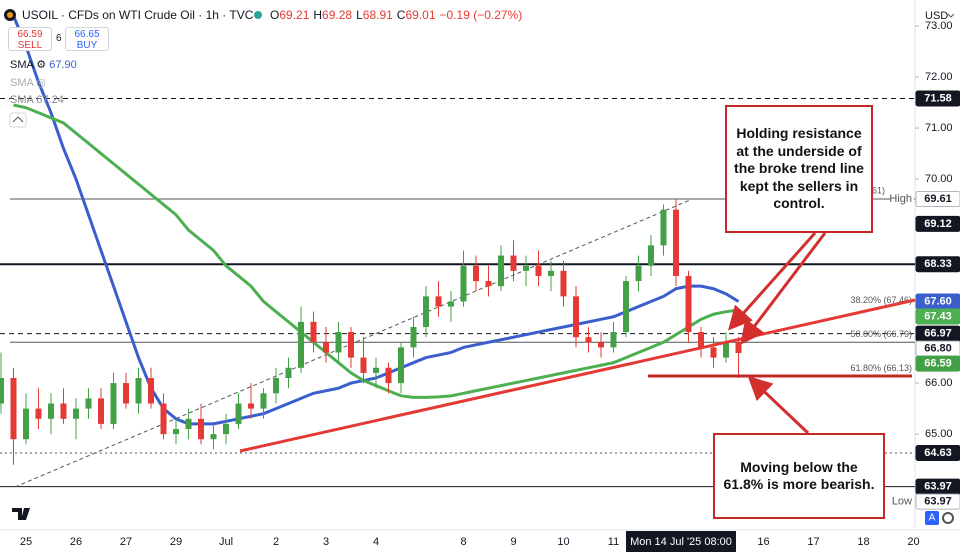 Image resolution: width=960 pixels, height=558 pixels. What do you see at coordinates (939, 383) in the screenshot?
I see `y-tick-label: 66.00` at bounding box center [939, 383].